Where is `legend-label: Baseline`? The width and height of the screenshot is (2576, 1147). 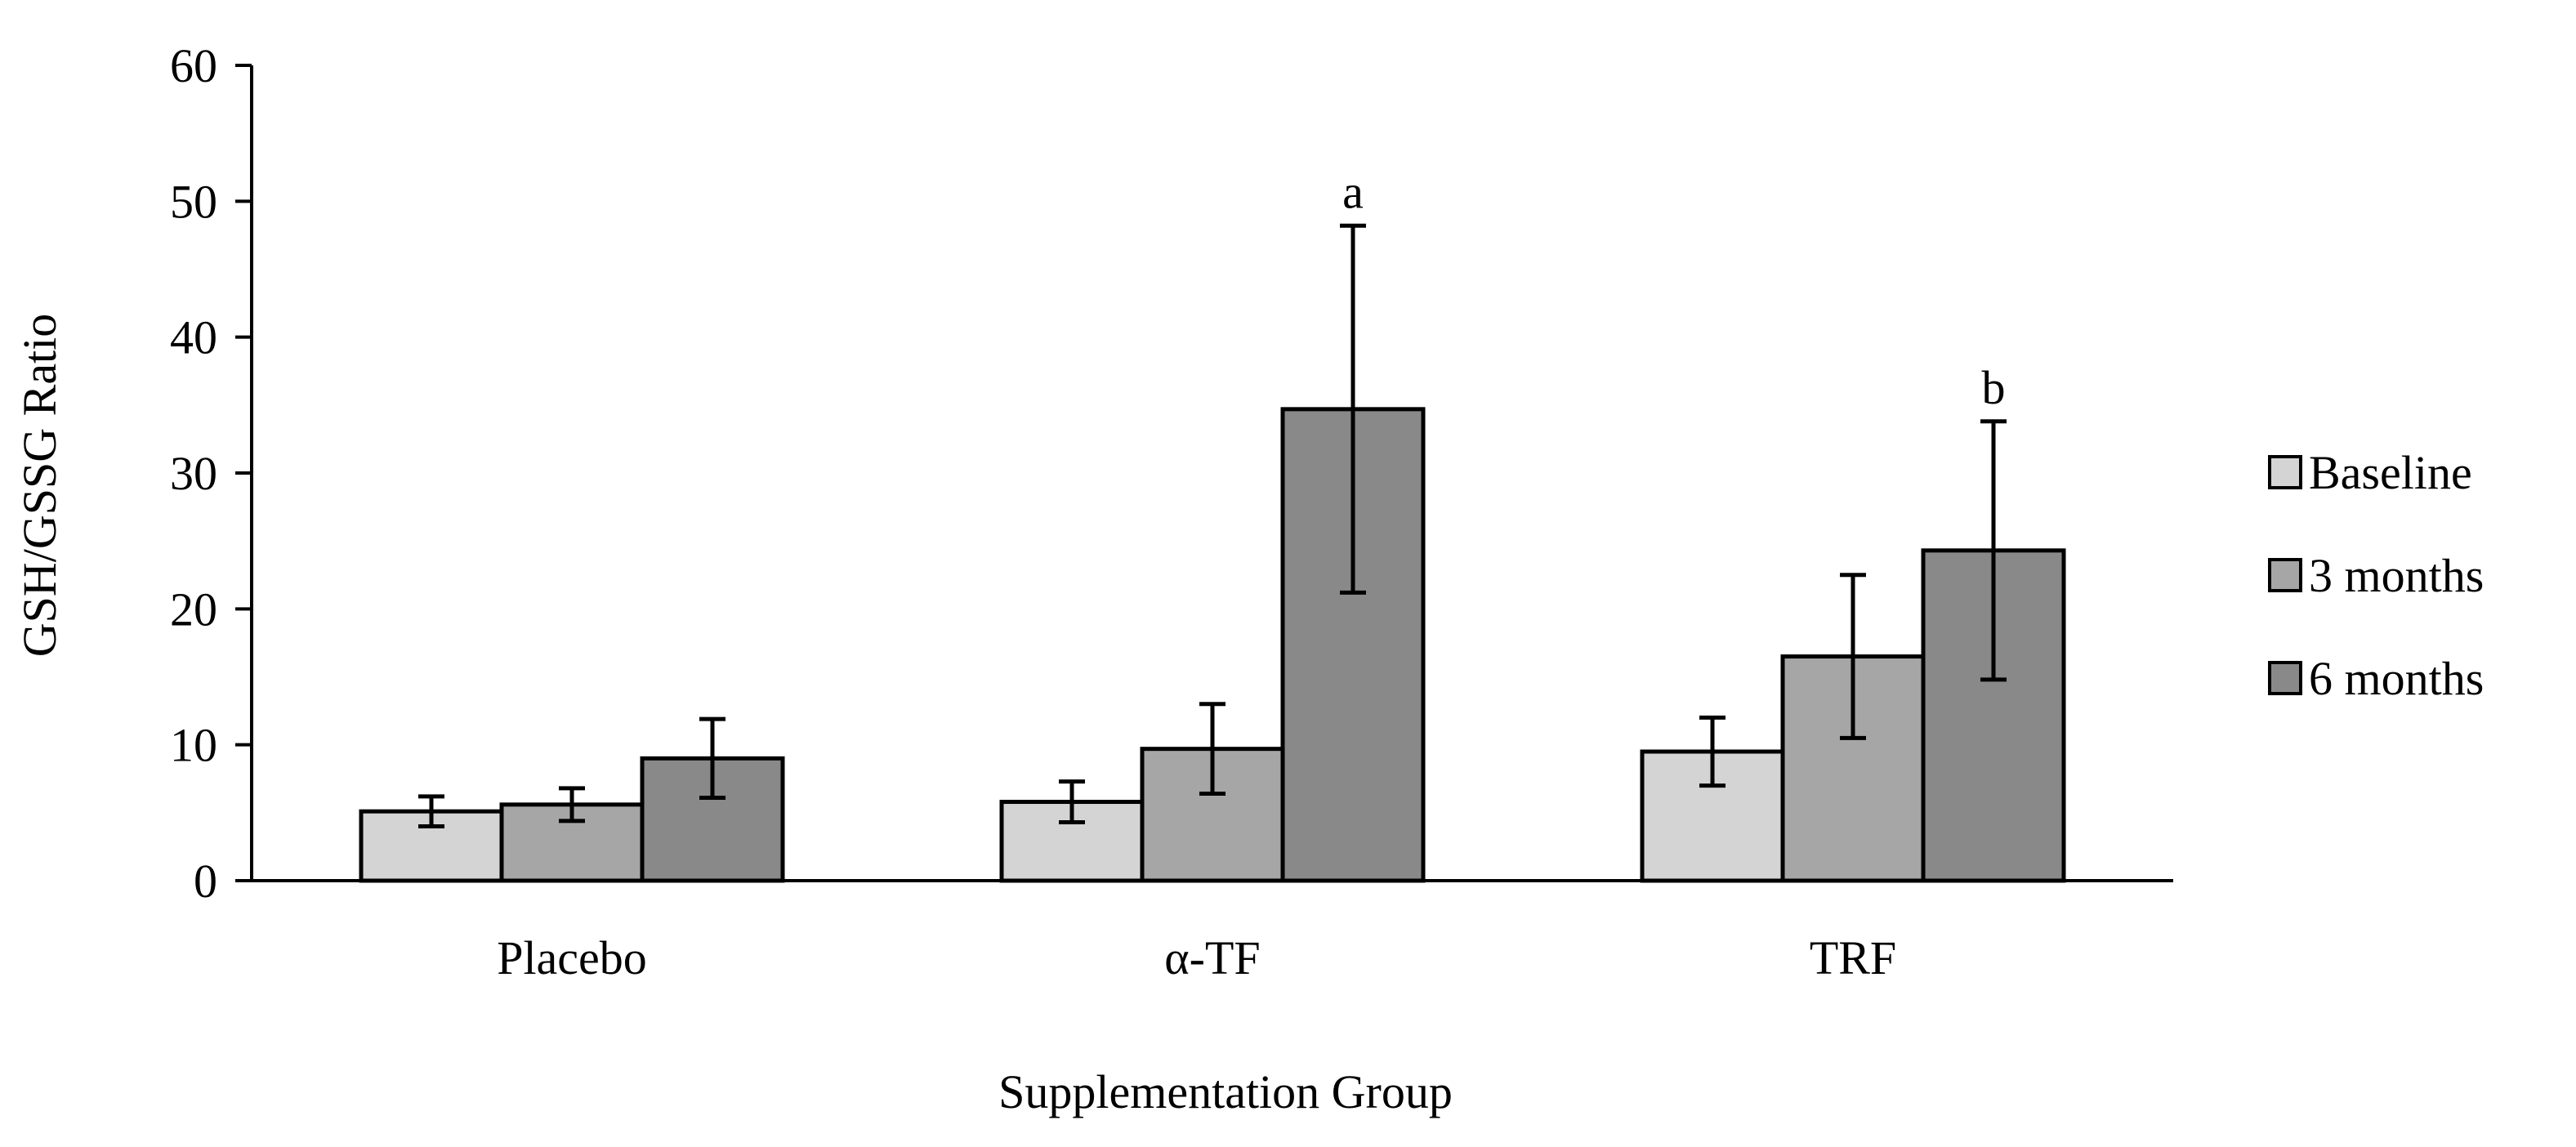 legend-label: Baseline is located at coordinates (2391, 472).